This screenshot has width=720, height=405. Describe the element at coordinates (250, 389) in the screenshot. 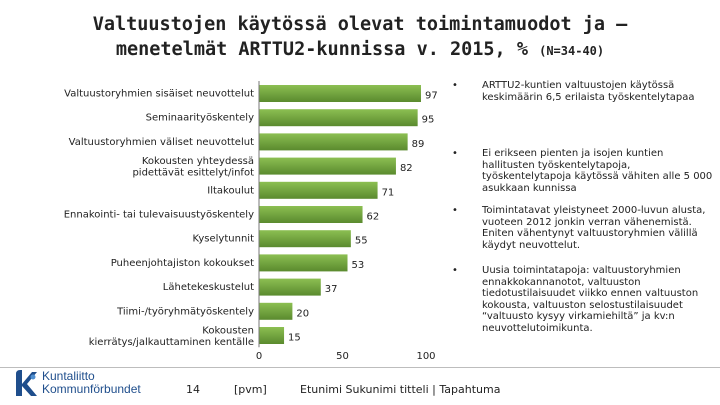

I see `date-placeholder: [pvm]` at that location.